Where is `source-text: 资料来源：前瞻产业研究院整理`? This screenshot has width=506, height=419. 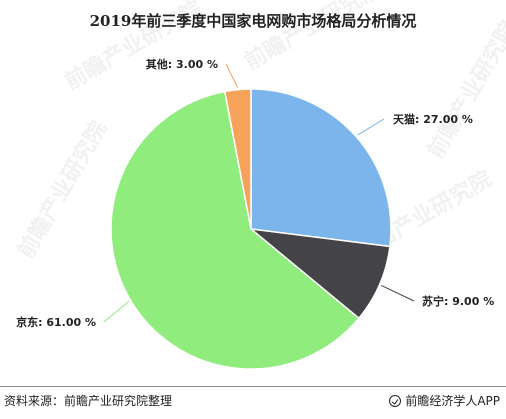 source-text: 资料来源：前瞻产业研究院整理 is located at coordinates (88, 401).